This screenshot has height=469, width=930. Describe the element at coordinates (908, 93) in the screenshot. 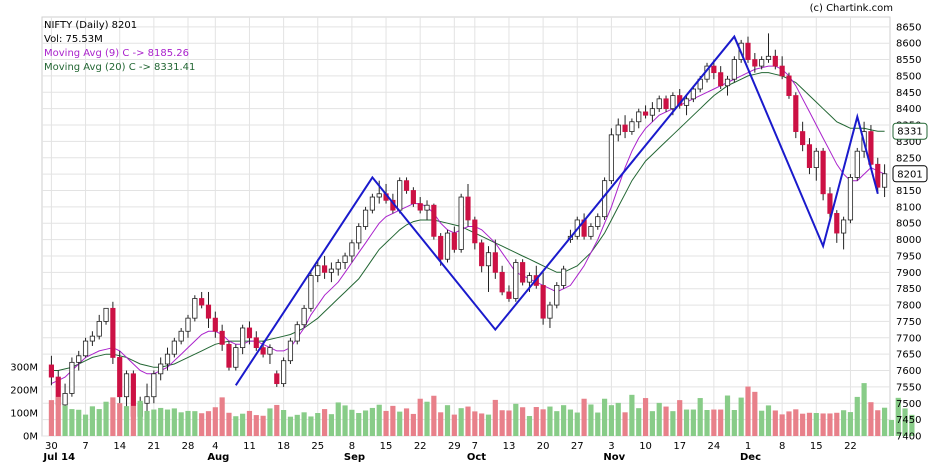

I see `price-tick-label: 8450` at that location.